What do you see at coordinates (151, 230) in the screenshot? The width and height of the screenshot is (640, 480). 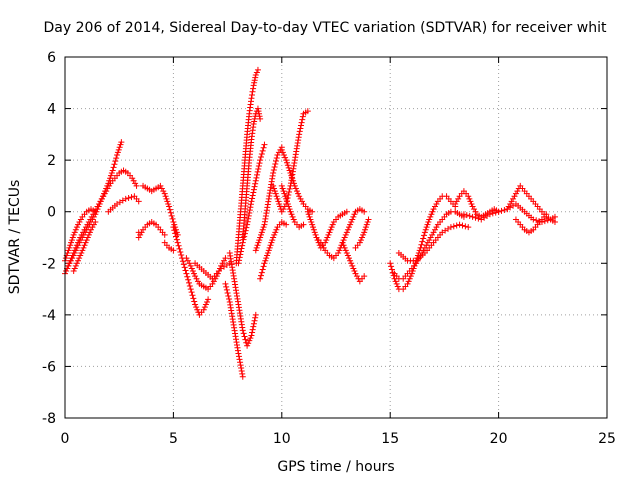 I see `series-arc-g` at bounding box center [151, 230].